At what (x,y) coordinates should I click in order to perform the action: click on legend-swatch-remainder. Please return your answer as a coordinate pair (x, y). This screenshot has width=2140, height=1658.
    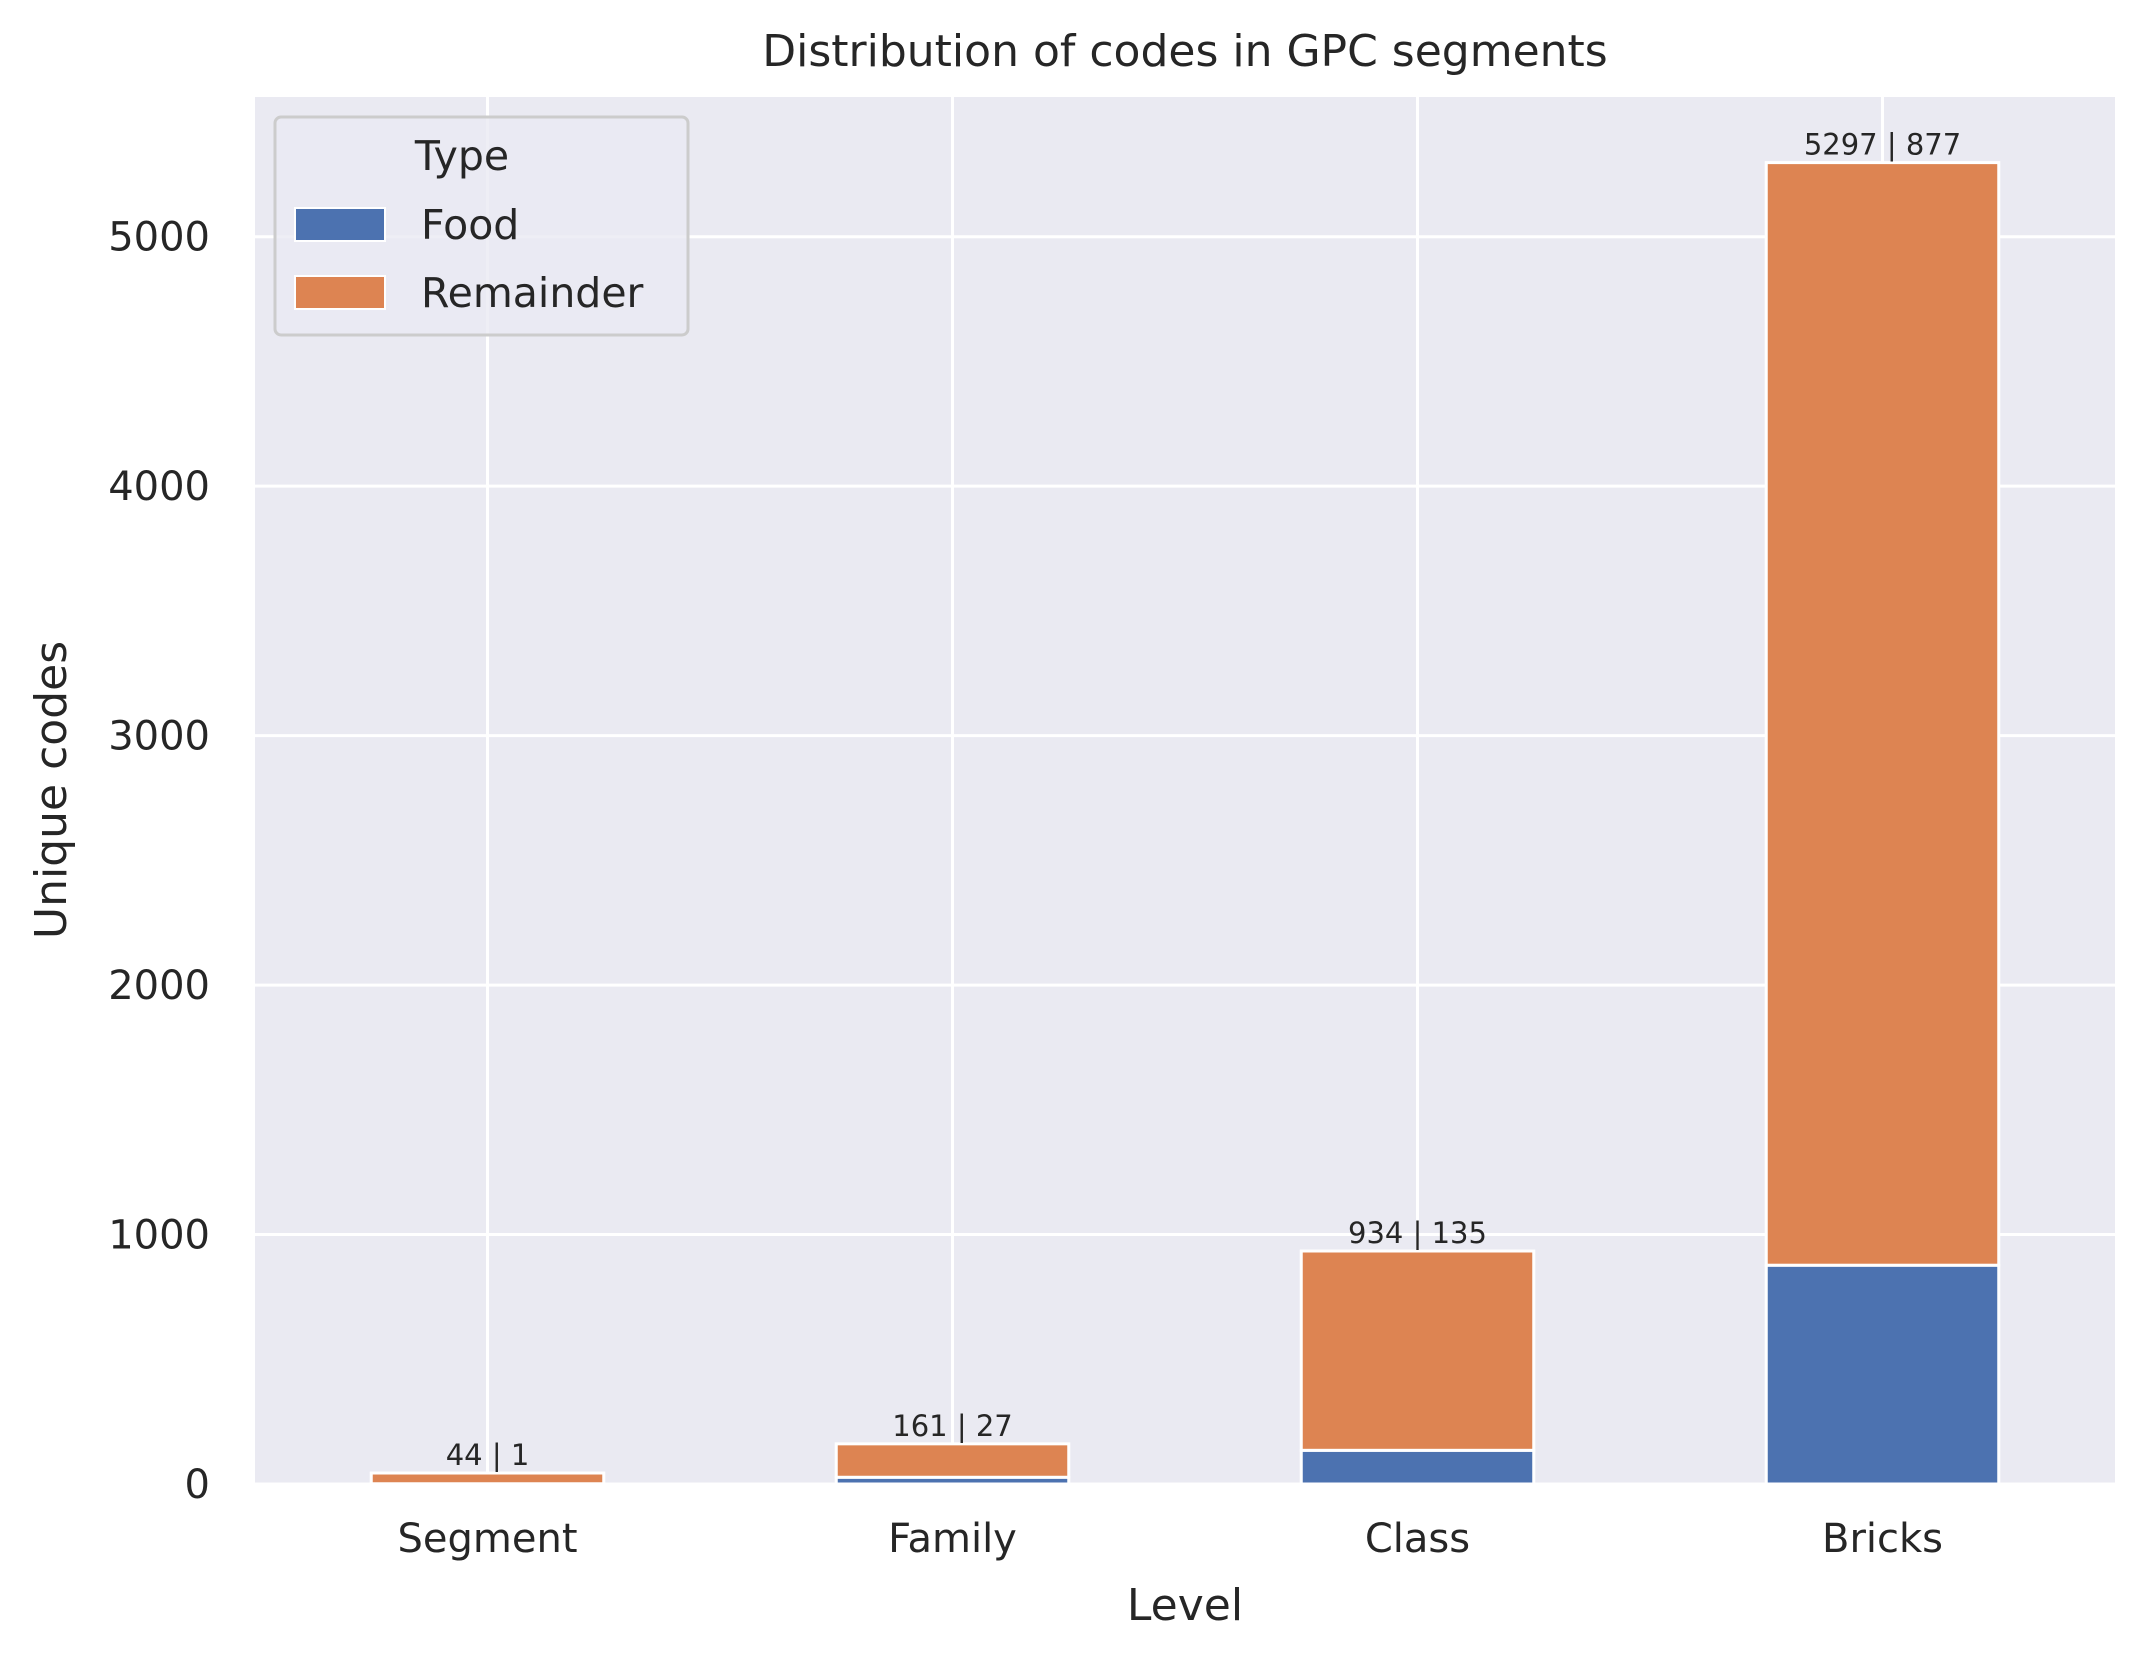
    Looking at the image, I should click on (340, 292).